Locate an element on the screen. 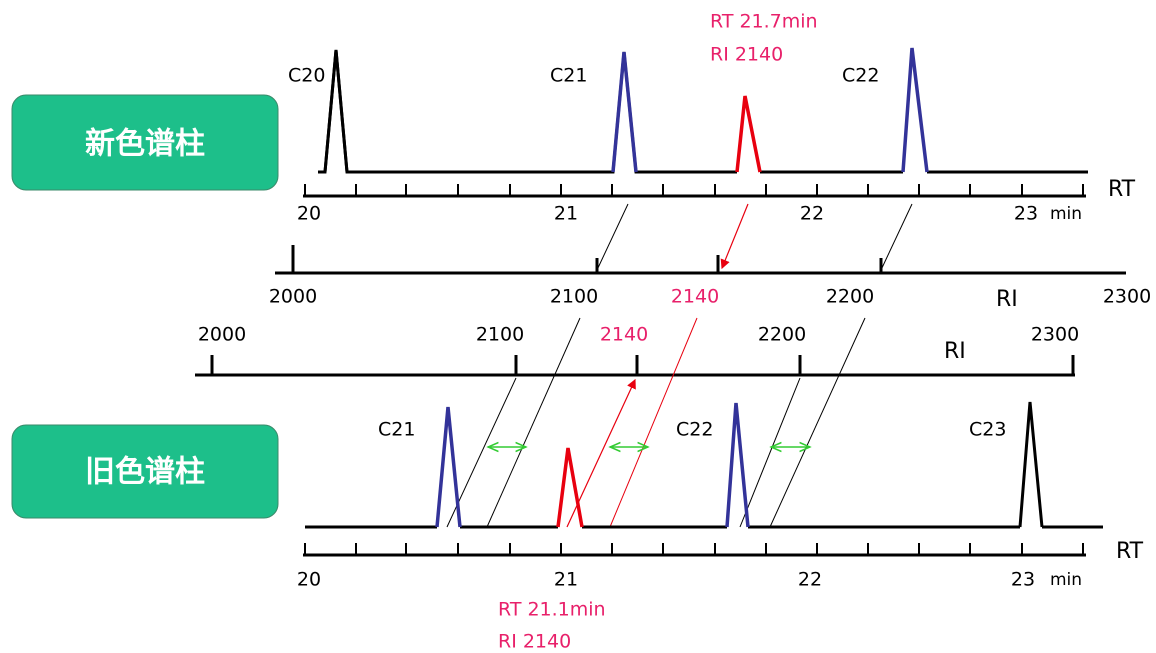 The height and width of the screenshot is (653, 1156). annotation: RT 21.1min is located at coordinates (552, 610).